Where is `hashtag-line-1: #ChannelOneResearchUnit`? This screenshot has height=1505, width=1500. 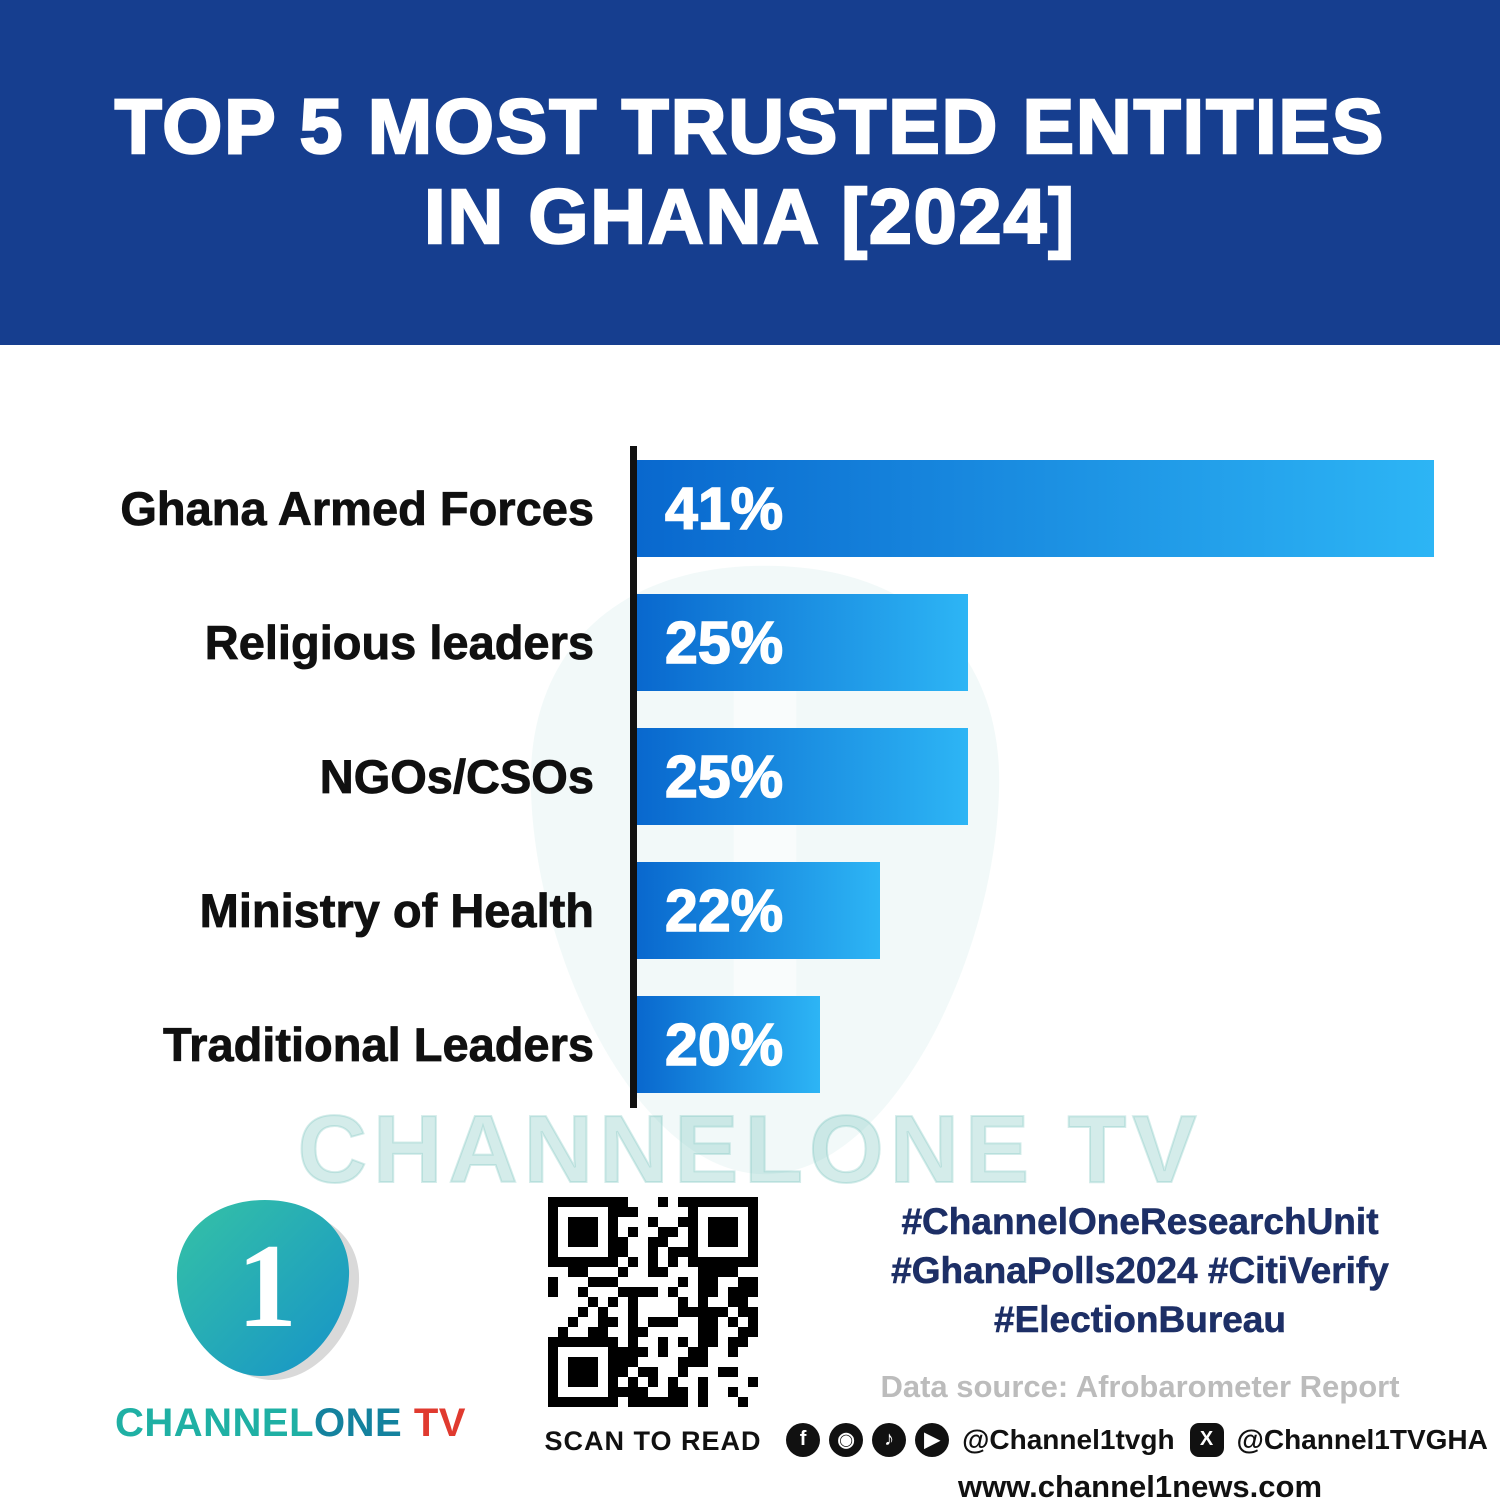
hashtag-line-1: #ChannelOneResearchUnit is located at coordinates (1140, 1222).